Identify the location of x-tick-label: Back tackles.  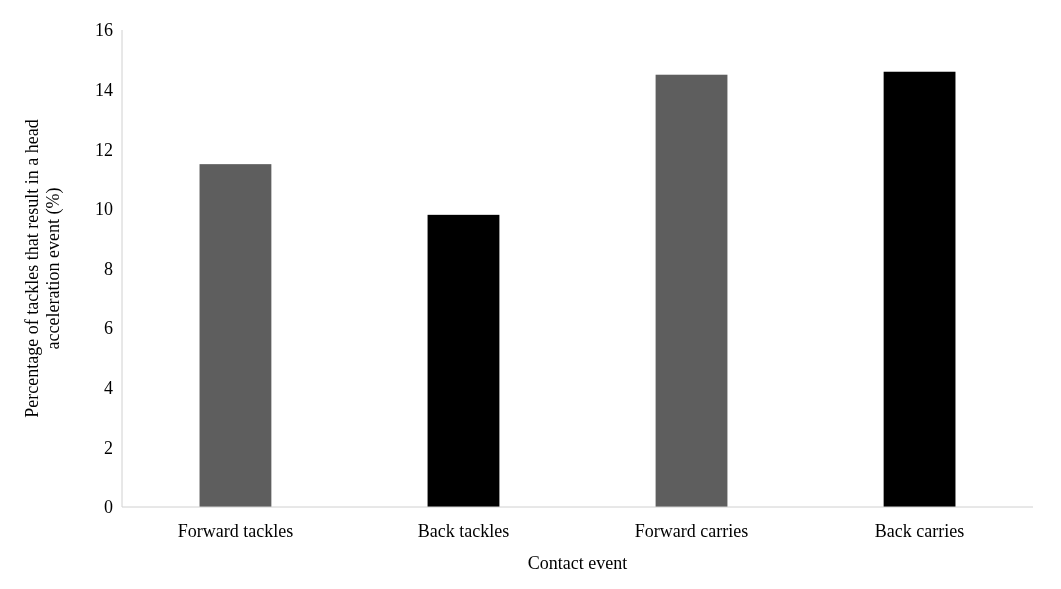
(463, 531).